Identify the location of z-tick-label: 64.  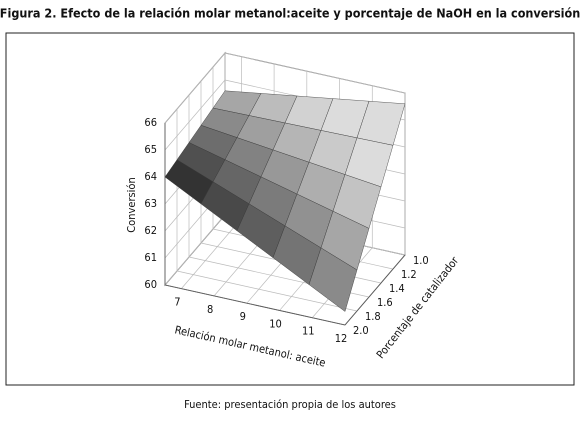
(150, 176).